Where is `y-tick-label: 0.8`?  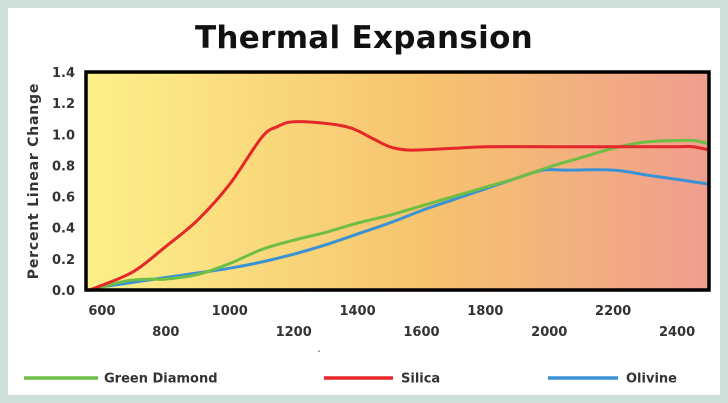 y-tick-label: 0.8 is located at coordinates (63, 166).